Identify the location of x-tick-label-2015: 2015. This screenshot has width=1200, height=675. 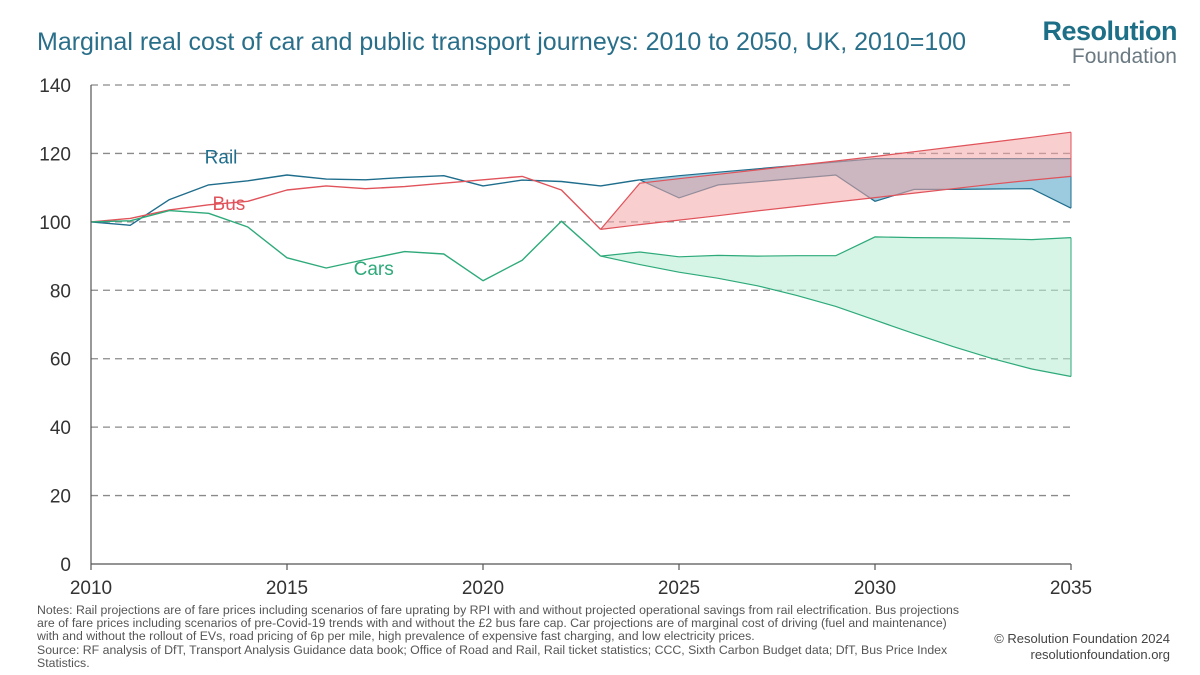
(287, 588).